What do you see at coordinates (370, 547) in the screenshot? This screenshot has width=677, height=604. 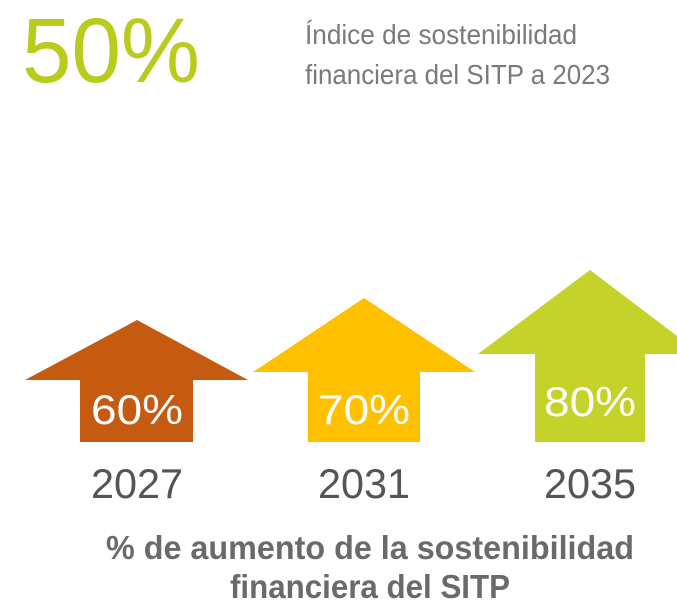 I see `caption: % de aumento de la sostenibilidad` at bounding box center [370, 547].